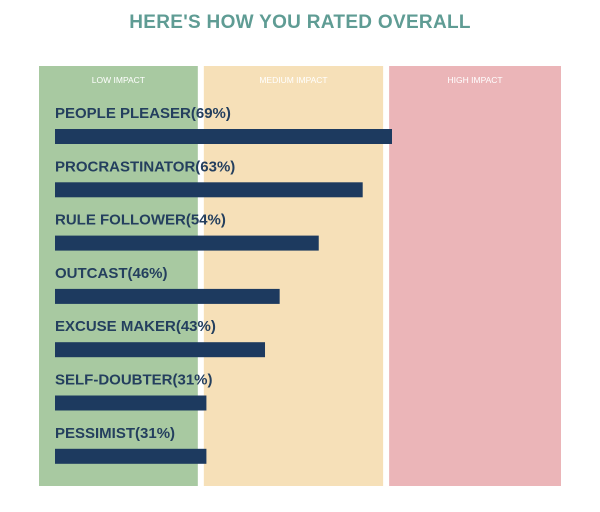 Image resolution: width=600 pixels, height=512 pixels. I want to click on bar-people-pleaser, so click(223, 136).